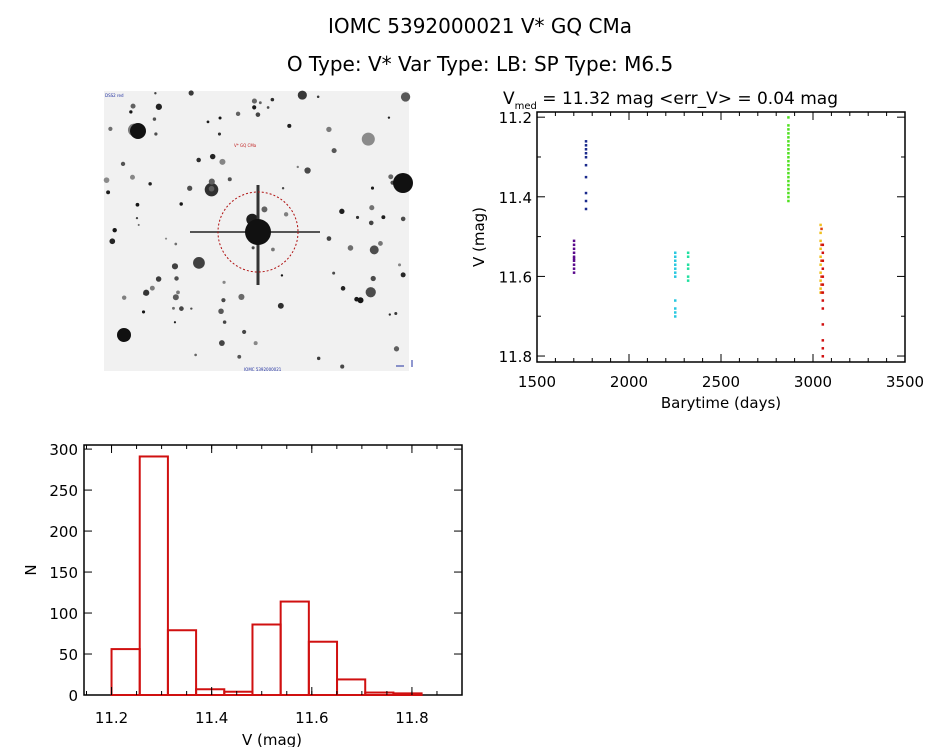  I want to click on target-label: V* GQ CMa, so click(245, 145).